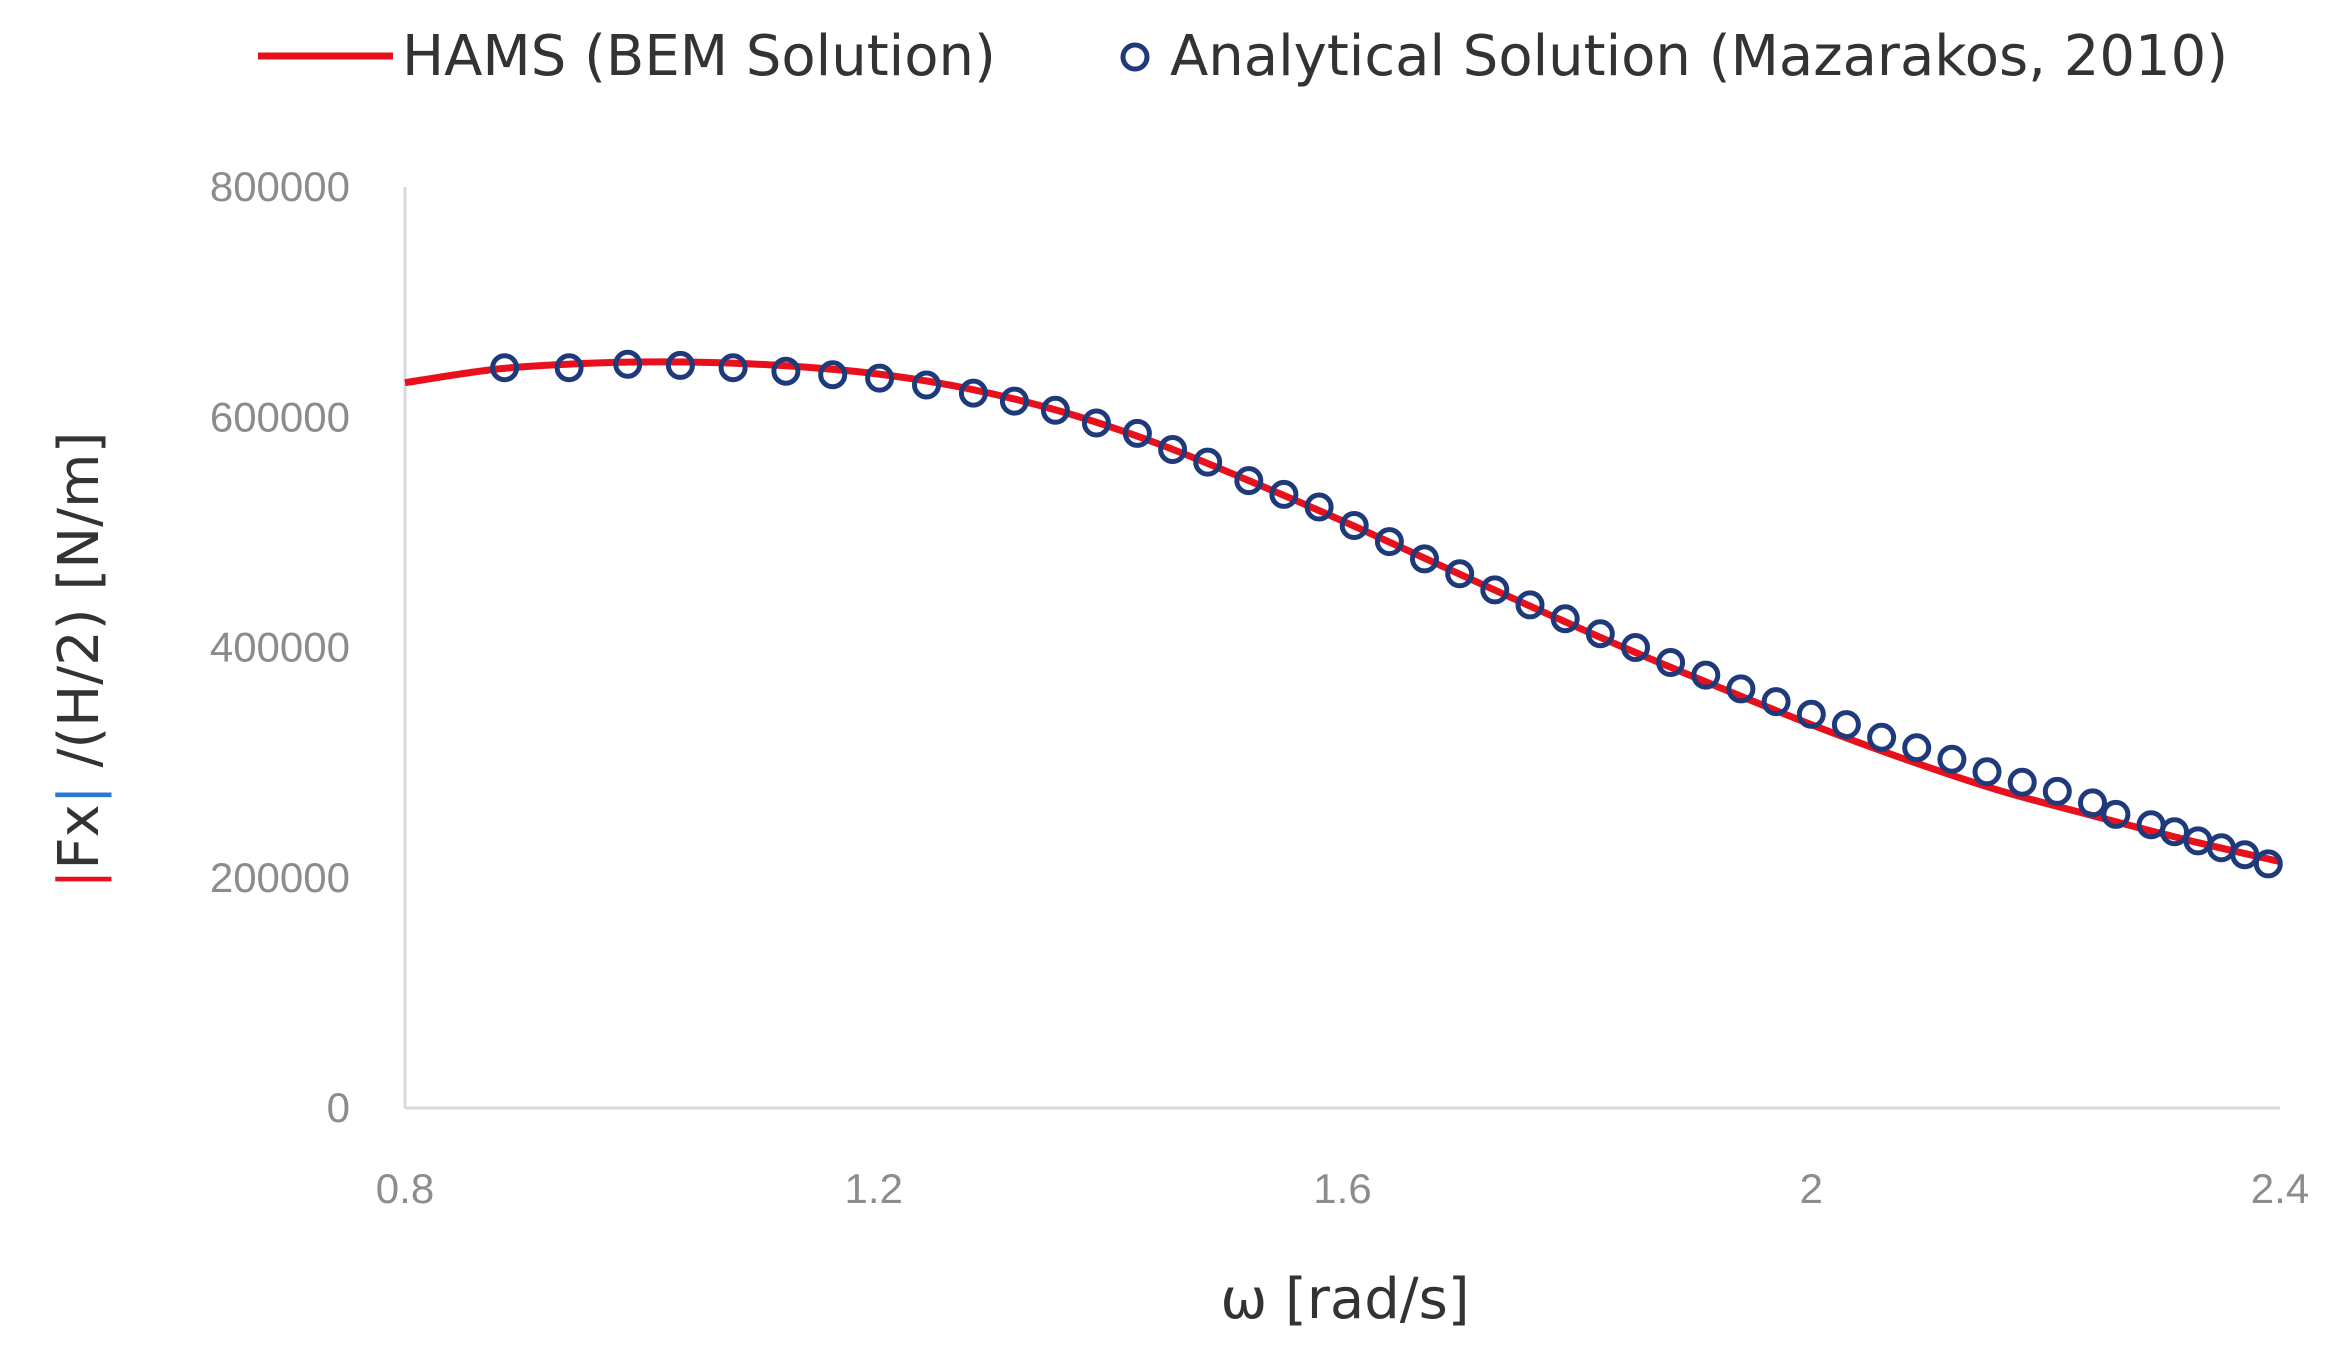 The image size is (2340, 1345). Describe the element at coordinates (280, 416) in the screenshot. I see `y-tick-label: 600000` at that location.